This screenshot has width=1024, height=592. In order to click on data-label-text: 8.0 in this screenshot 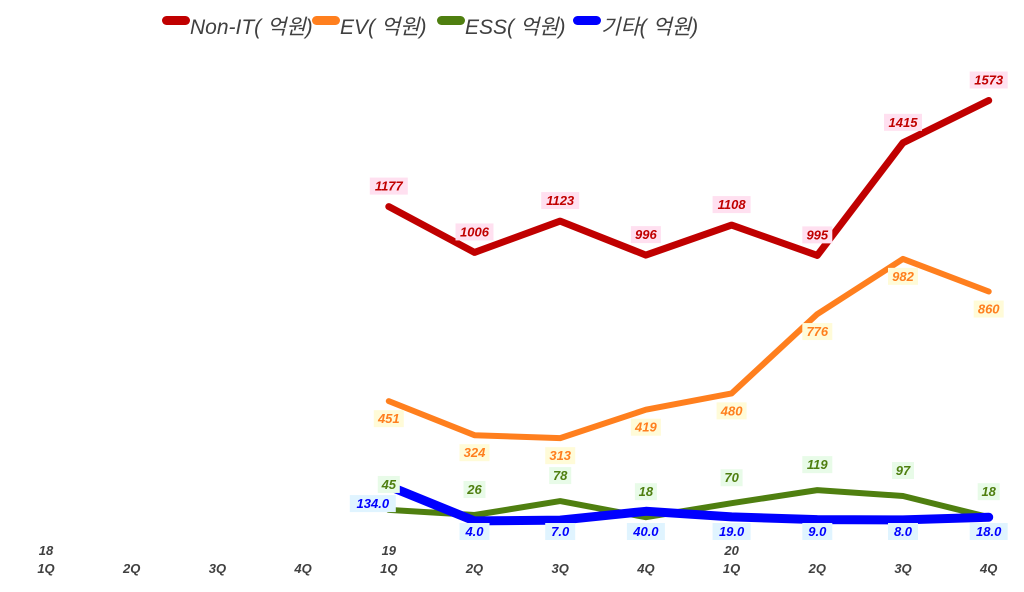, I will do `click(903, 531)`.